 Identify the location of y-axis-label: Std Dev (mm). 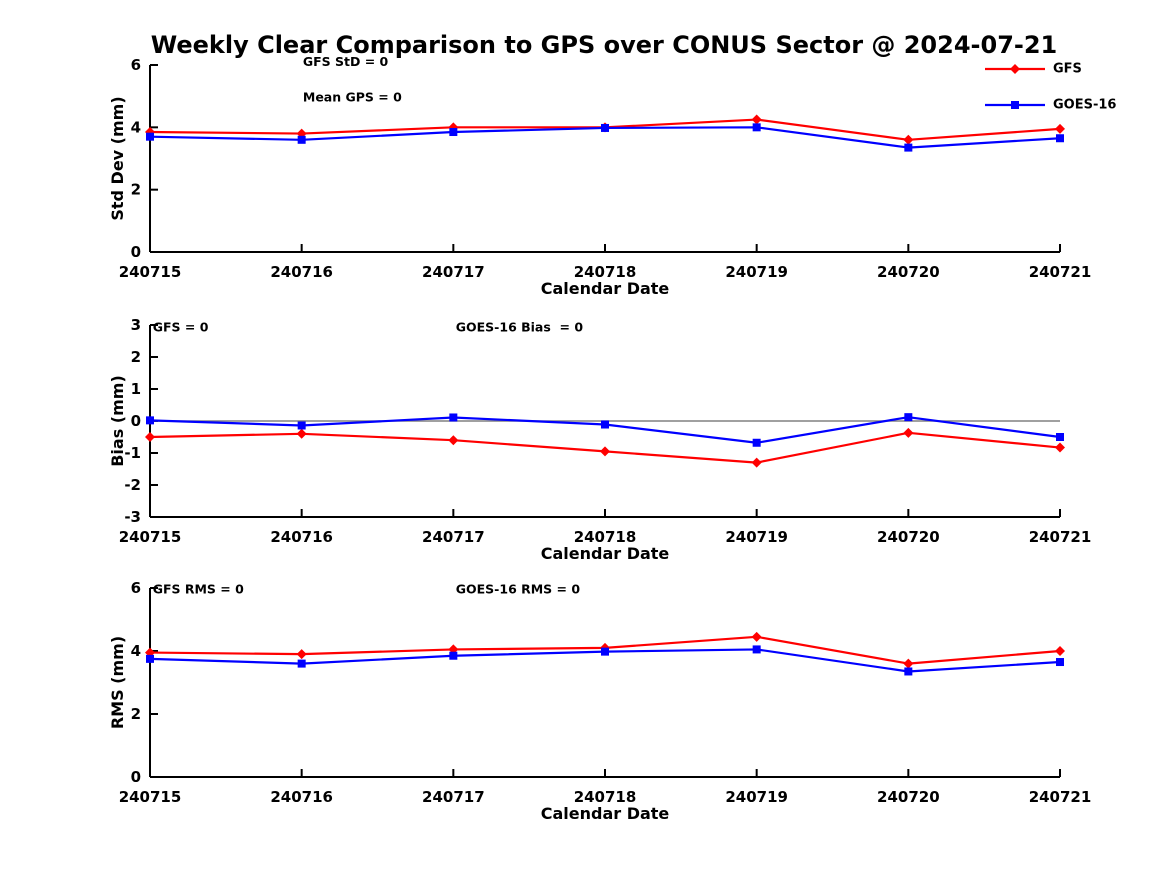
(117, 158).